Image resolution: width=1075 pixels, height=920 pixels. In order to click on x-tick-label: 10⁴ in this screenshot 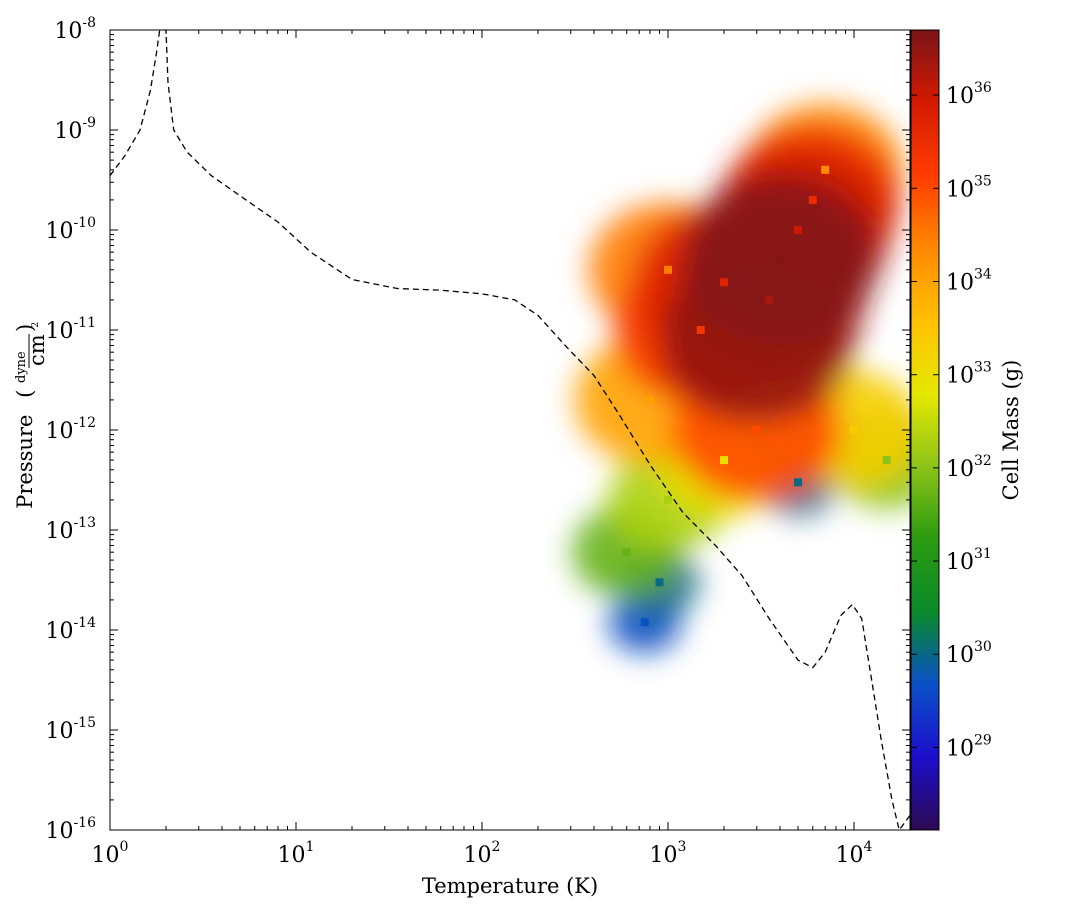, I will do `click(854, 853)`.